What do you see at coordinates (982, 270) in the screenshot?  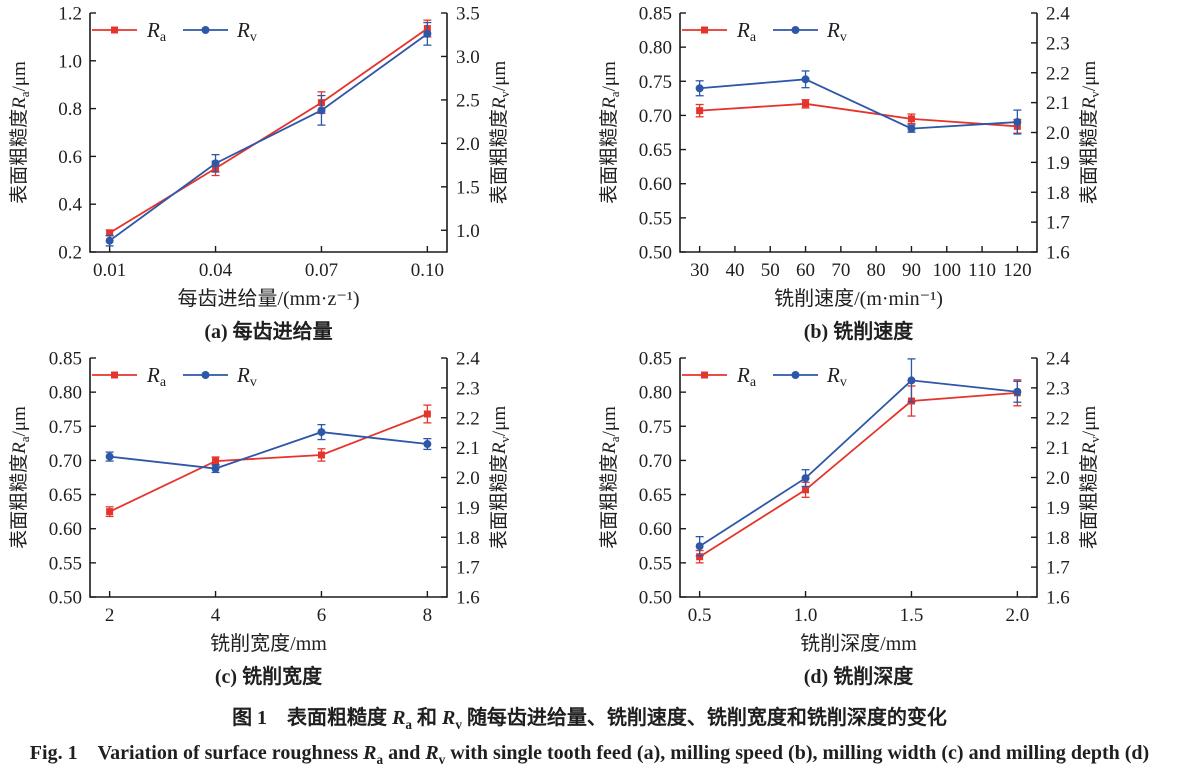 I see `x-tick-label: 110` at bounding box center [982, 270].